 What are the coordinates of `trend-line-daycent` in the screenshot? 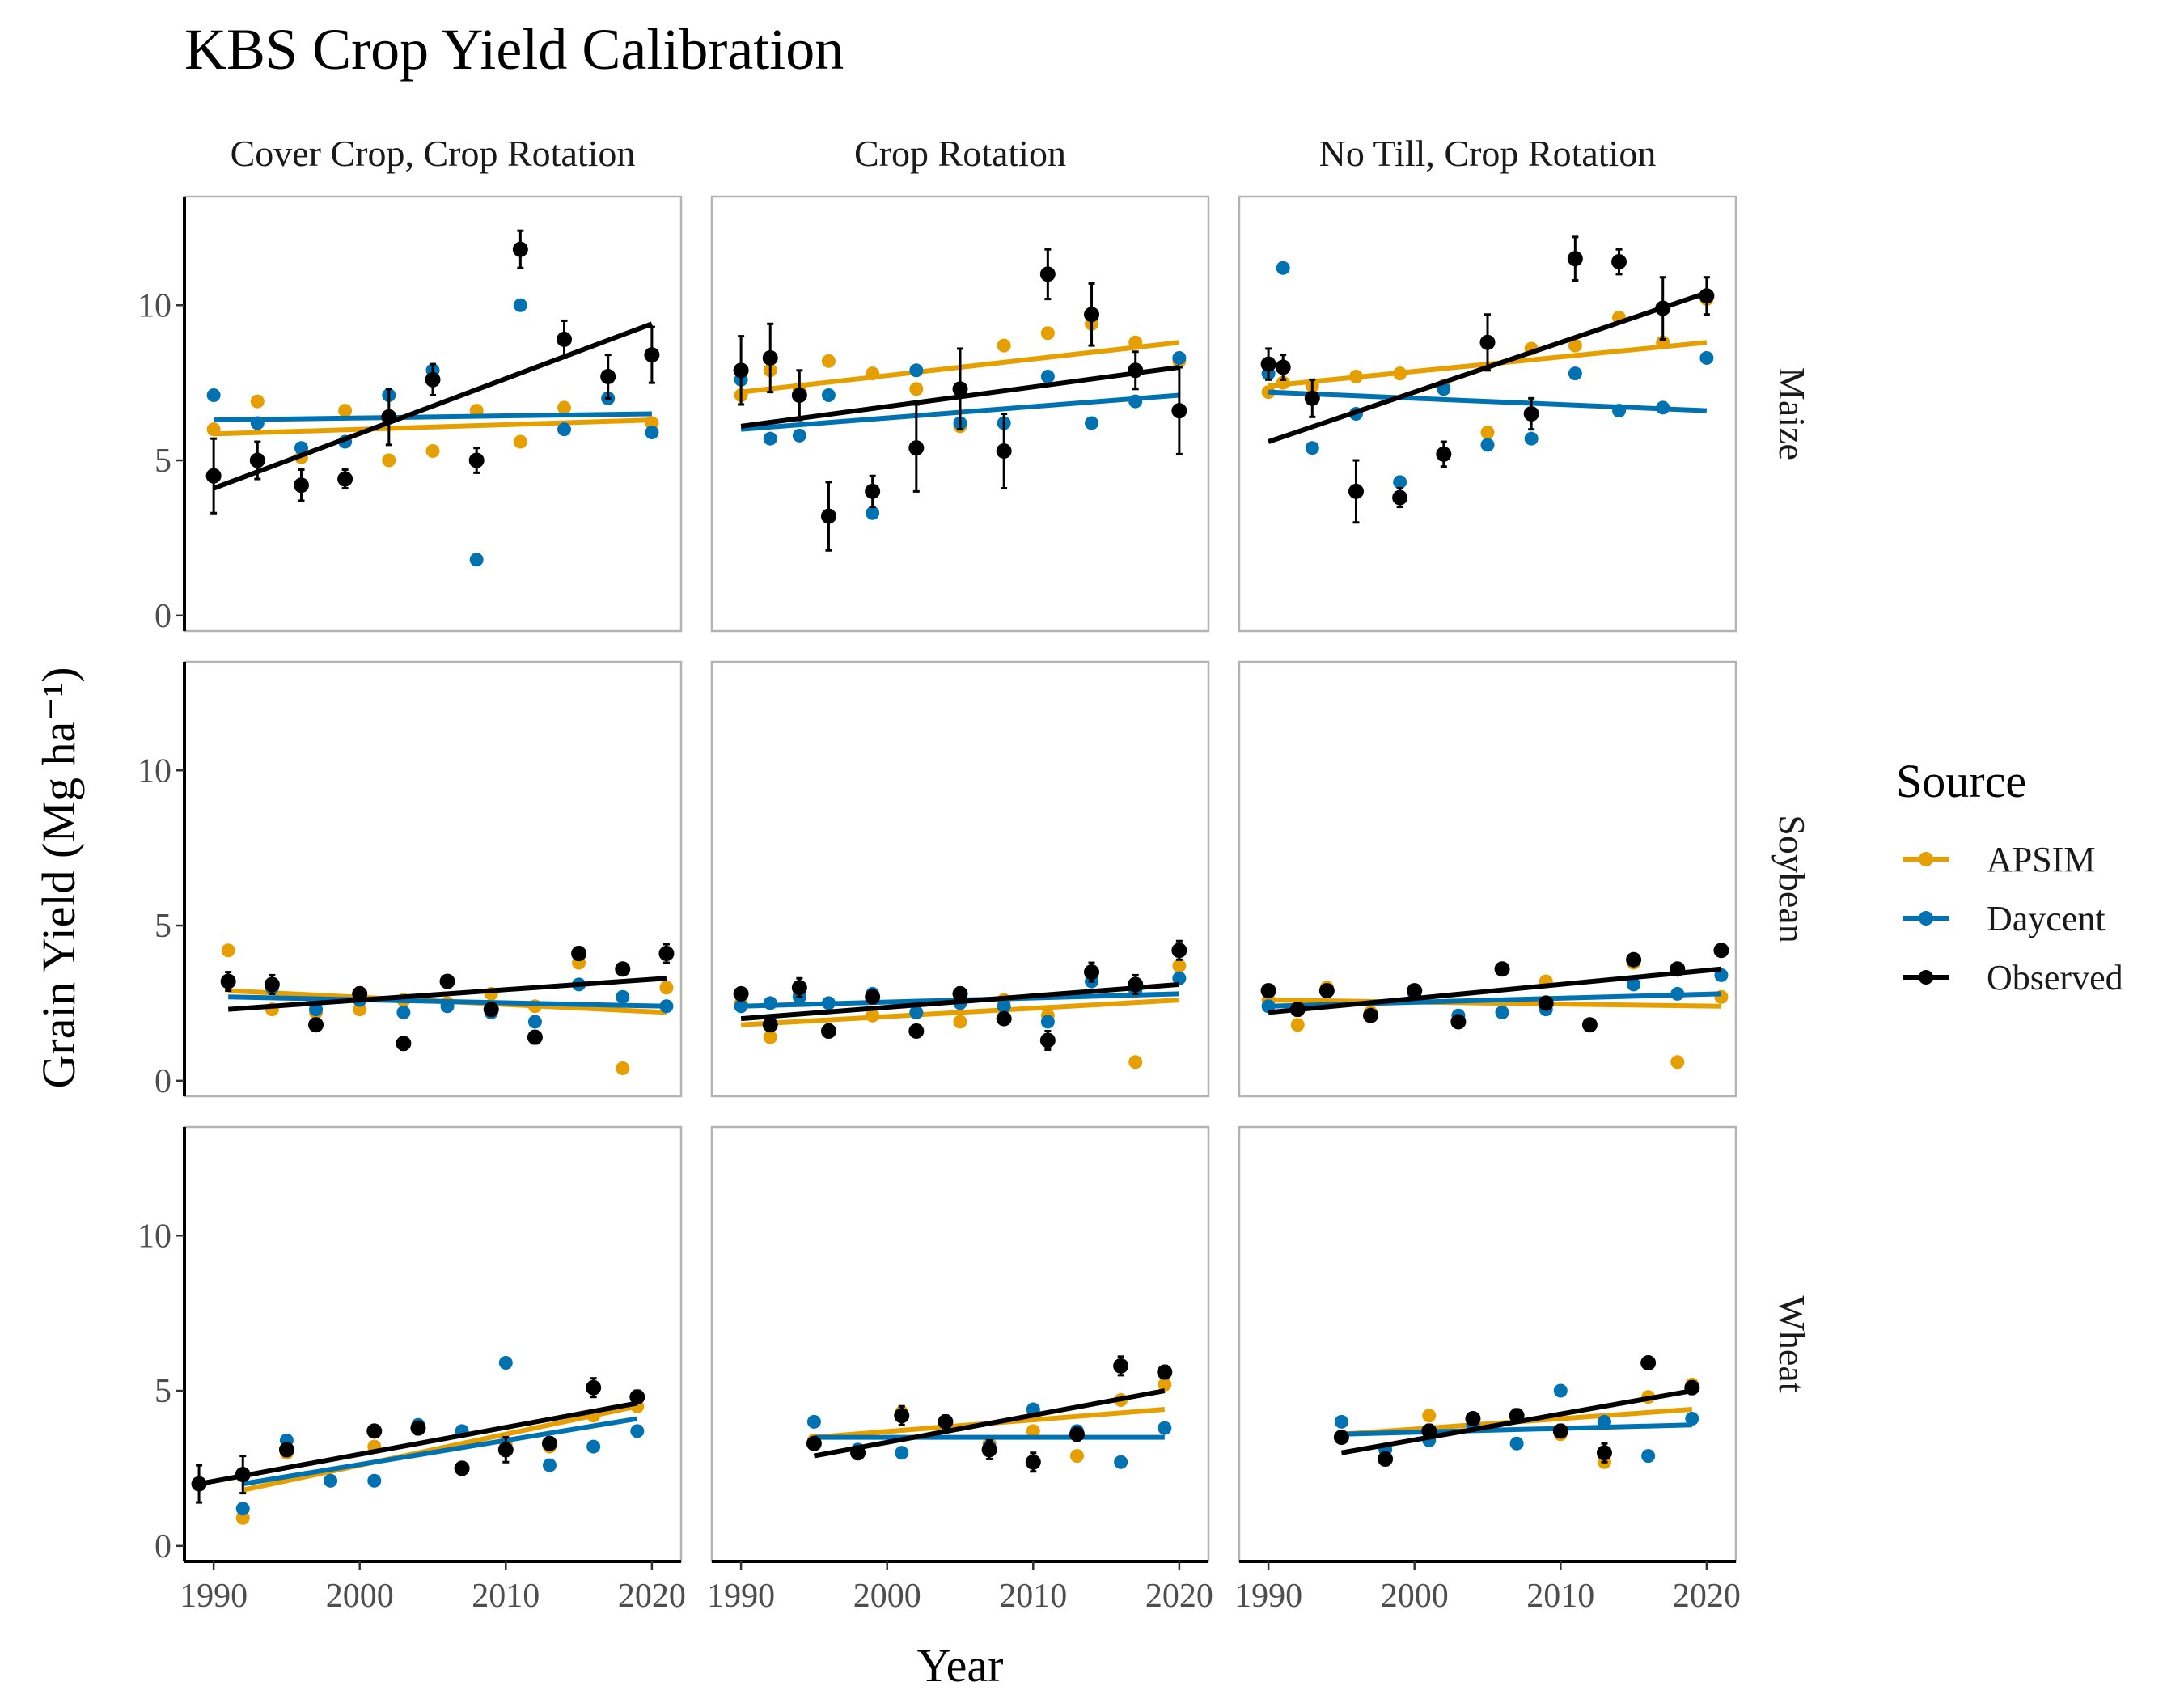 It's located at (1516, 1429).